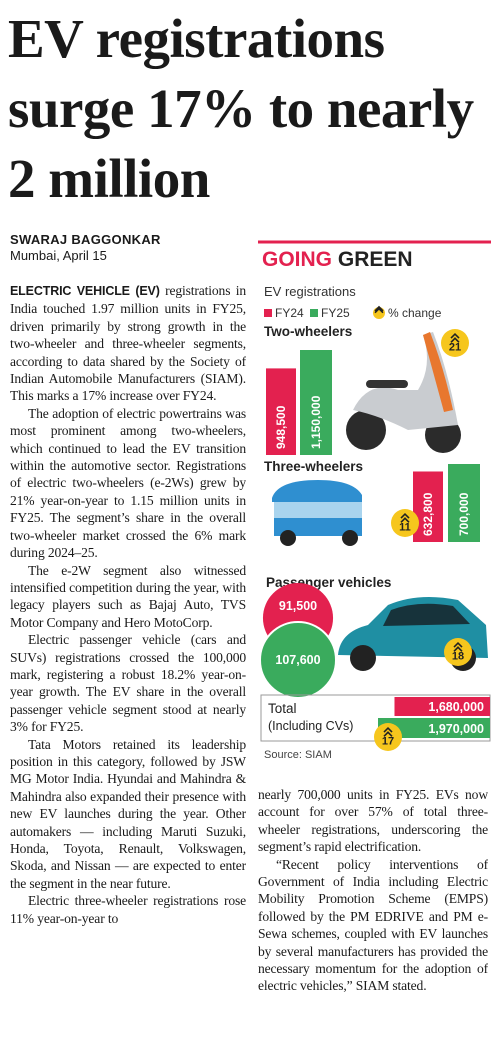  Describe the element at coordinates (415, 313) in the screenshot. I see `legend-label: % change` at that location.